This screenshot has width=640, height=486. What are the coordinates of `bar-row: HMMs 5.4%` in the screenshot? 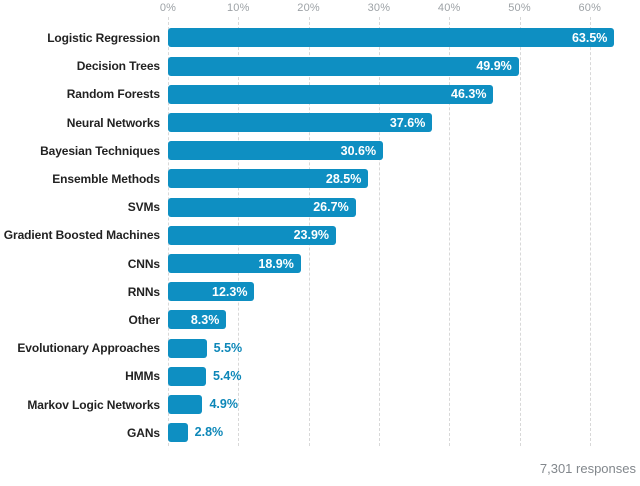 It's located at (320, 376).